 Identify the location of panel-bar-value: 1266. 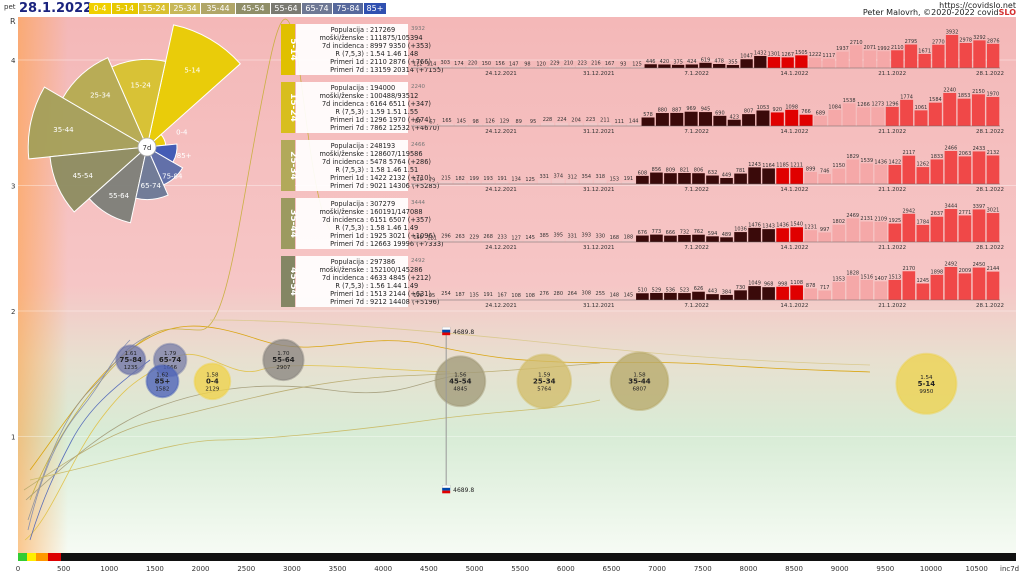
(863, 105).